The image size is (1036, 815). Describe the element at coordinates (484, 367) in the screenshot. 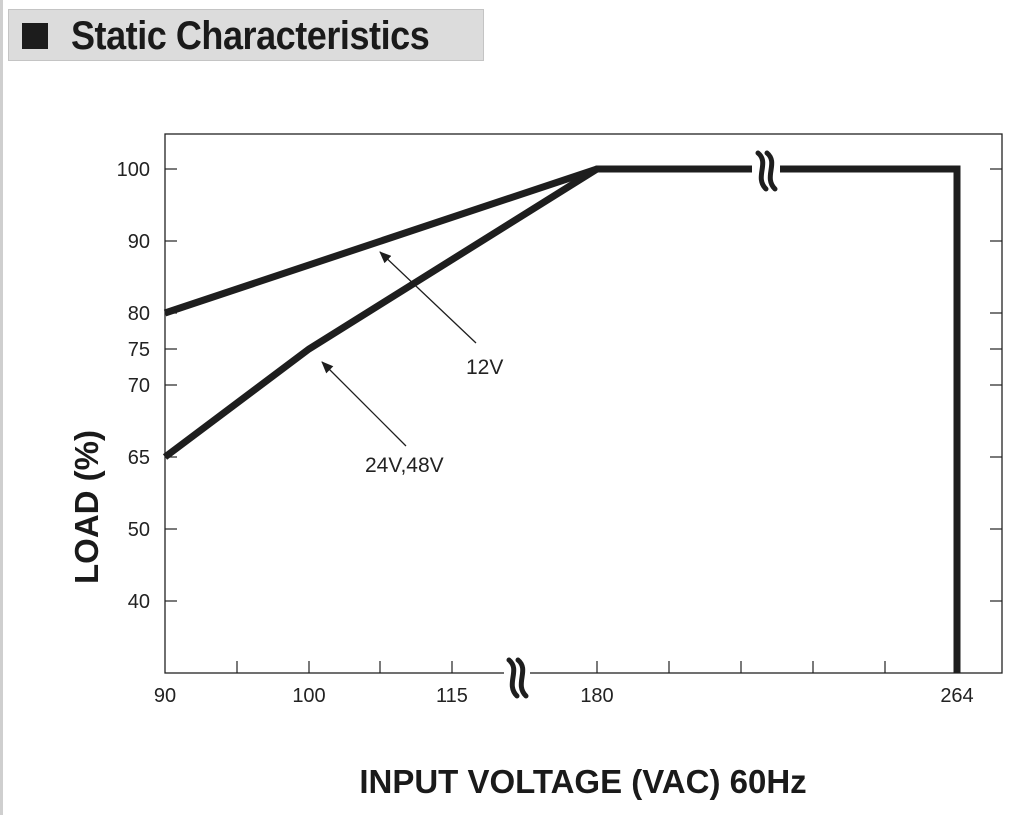

I see `series-label-12v: 12V` at that location.